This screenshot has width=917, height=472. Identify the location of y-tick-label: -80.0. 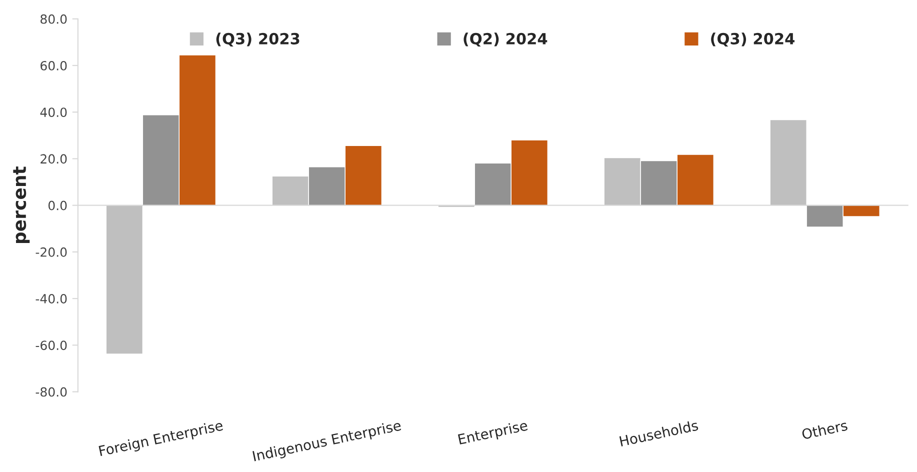
(51, 392).